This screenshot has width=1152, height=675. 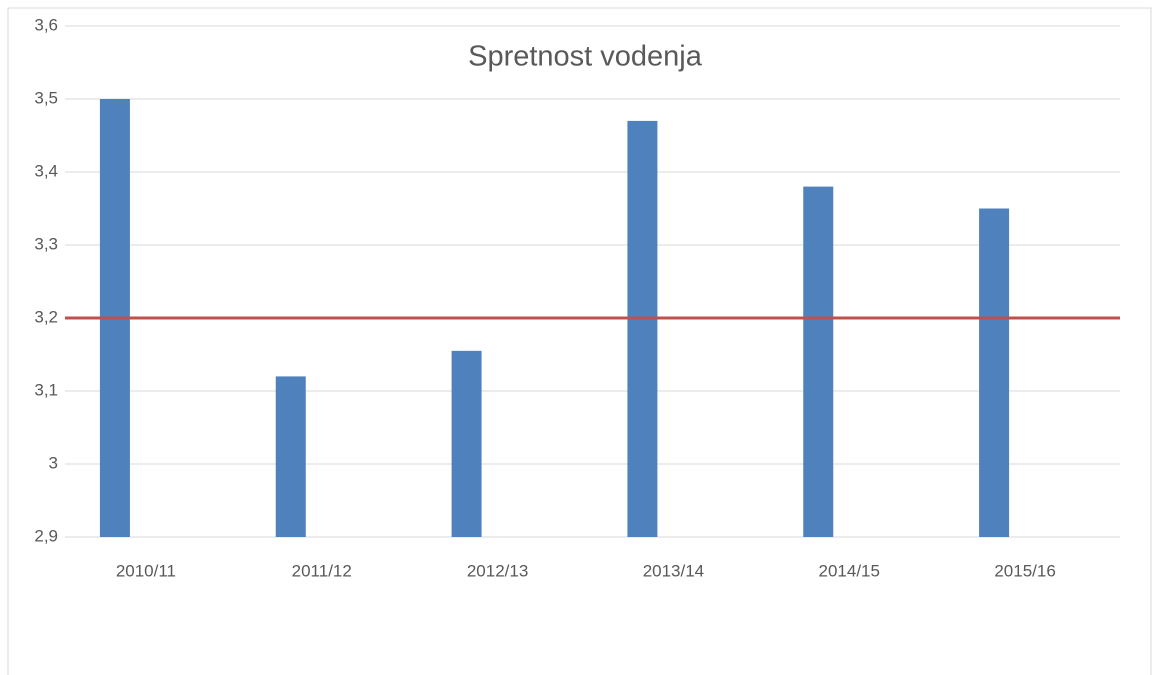 I want to click on chart-title: Spretnost vodenja, so click(x=585, y=57).